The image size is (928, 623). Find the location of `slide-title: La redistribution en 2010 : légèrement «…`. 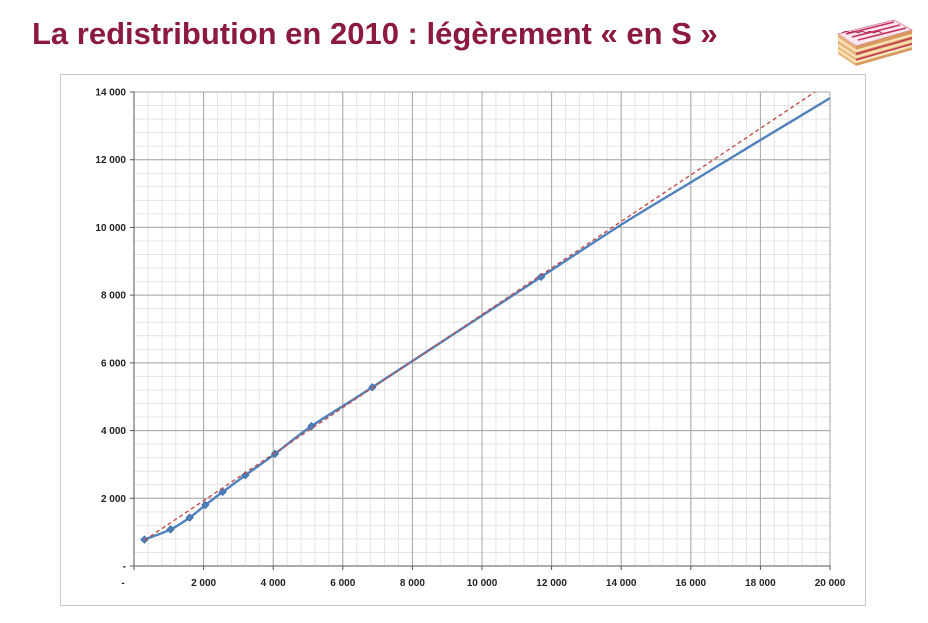

slide-title: La redistribution en 2010 : légèrement «… is located at coordinates (375, 33).